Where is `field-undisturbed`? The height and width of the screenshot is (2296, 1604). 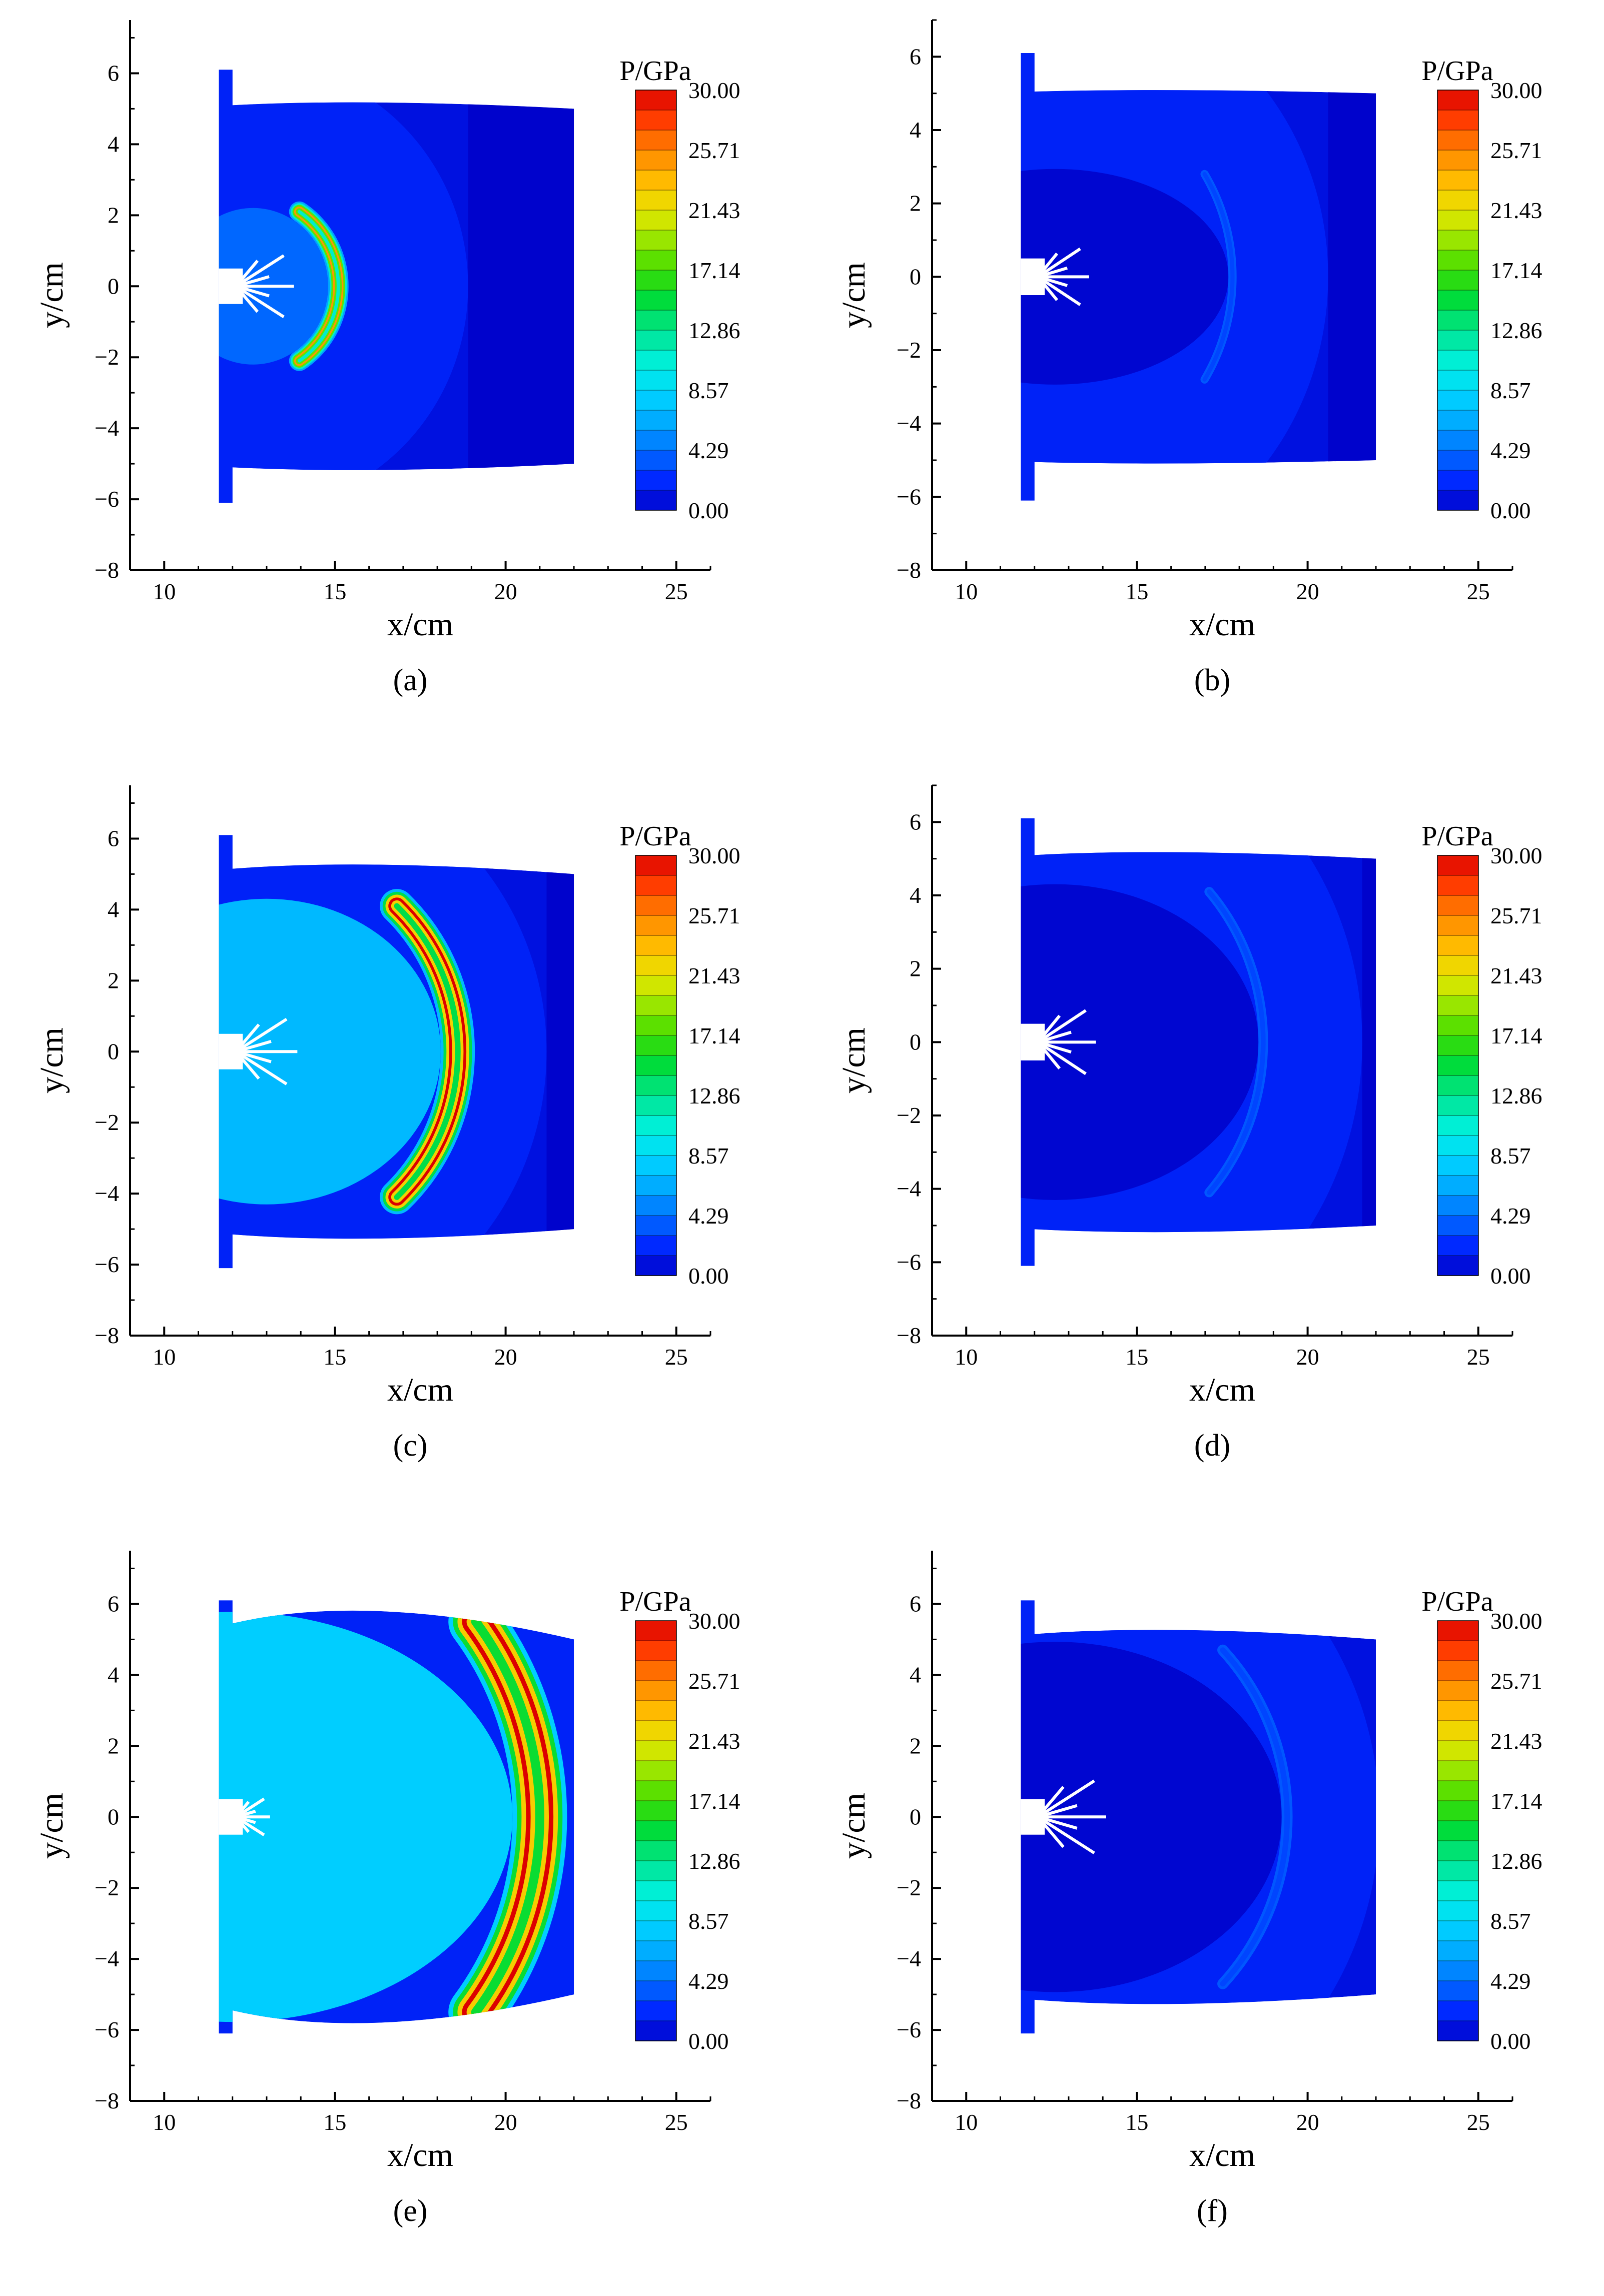 field-undisturbed is located at coordinates (1369, 1042).